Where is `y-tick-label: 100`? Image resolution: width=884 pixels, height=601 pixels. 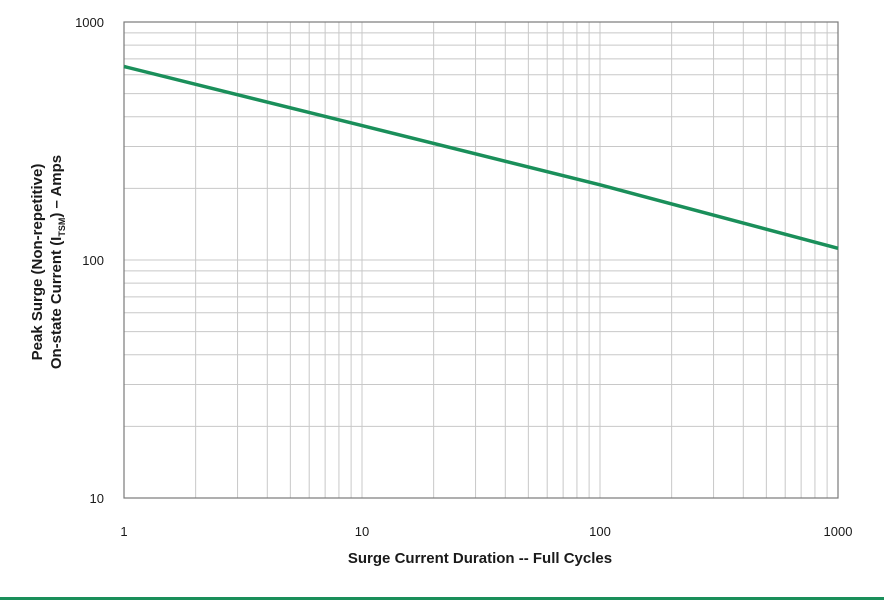 y-tick-label: 100 is located at coordinates (93, 260).